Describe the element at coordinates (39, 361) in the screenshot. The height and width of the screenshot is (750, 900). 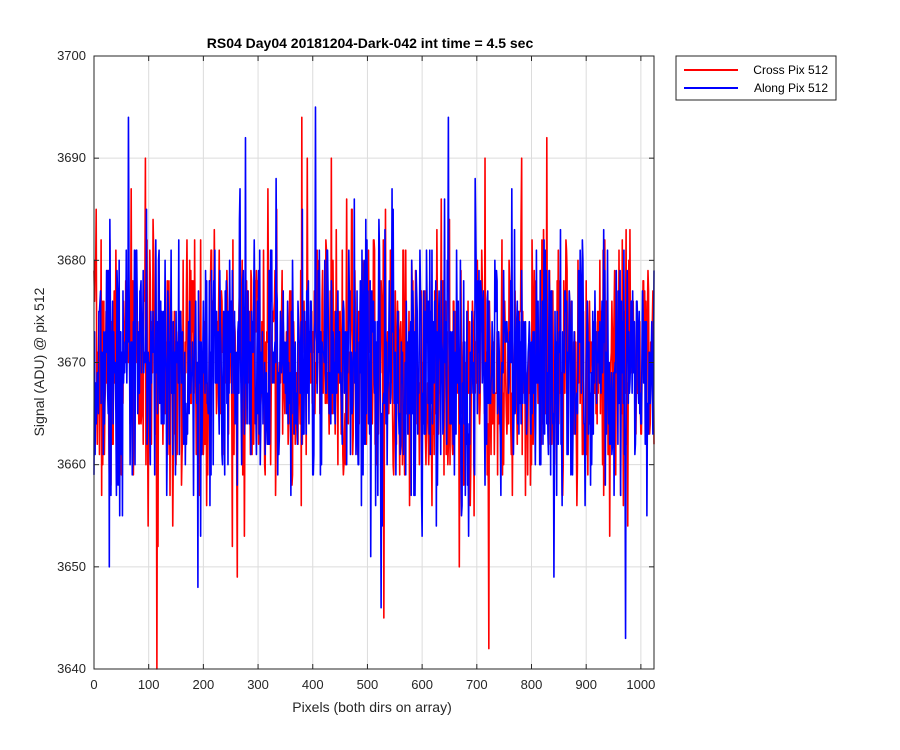
I see `y-axis-label: Signal (ADU) @ pix 512` at that location.